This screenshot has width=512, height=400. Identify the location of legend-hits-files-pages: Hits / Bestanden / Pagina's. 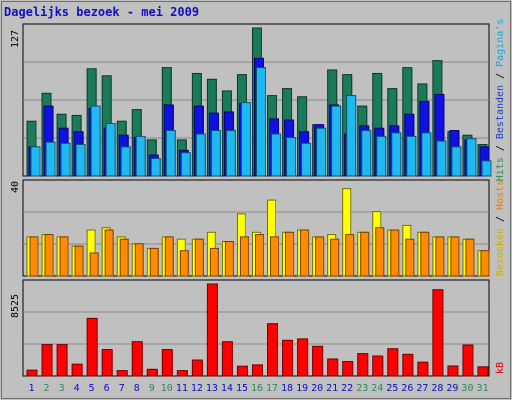
(500, 100).